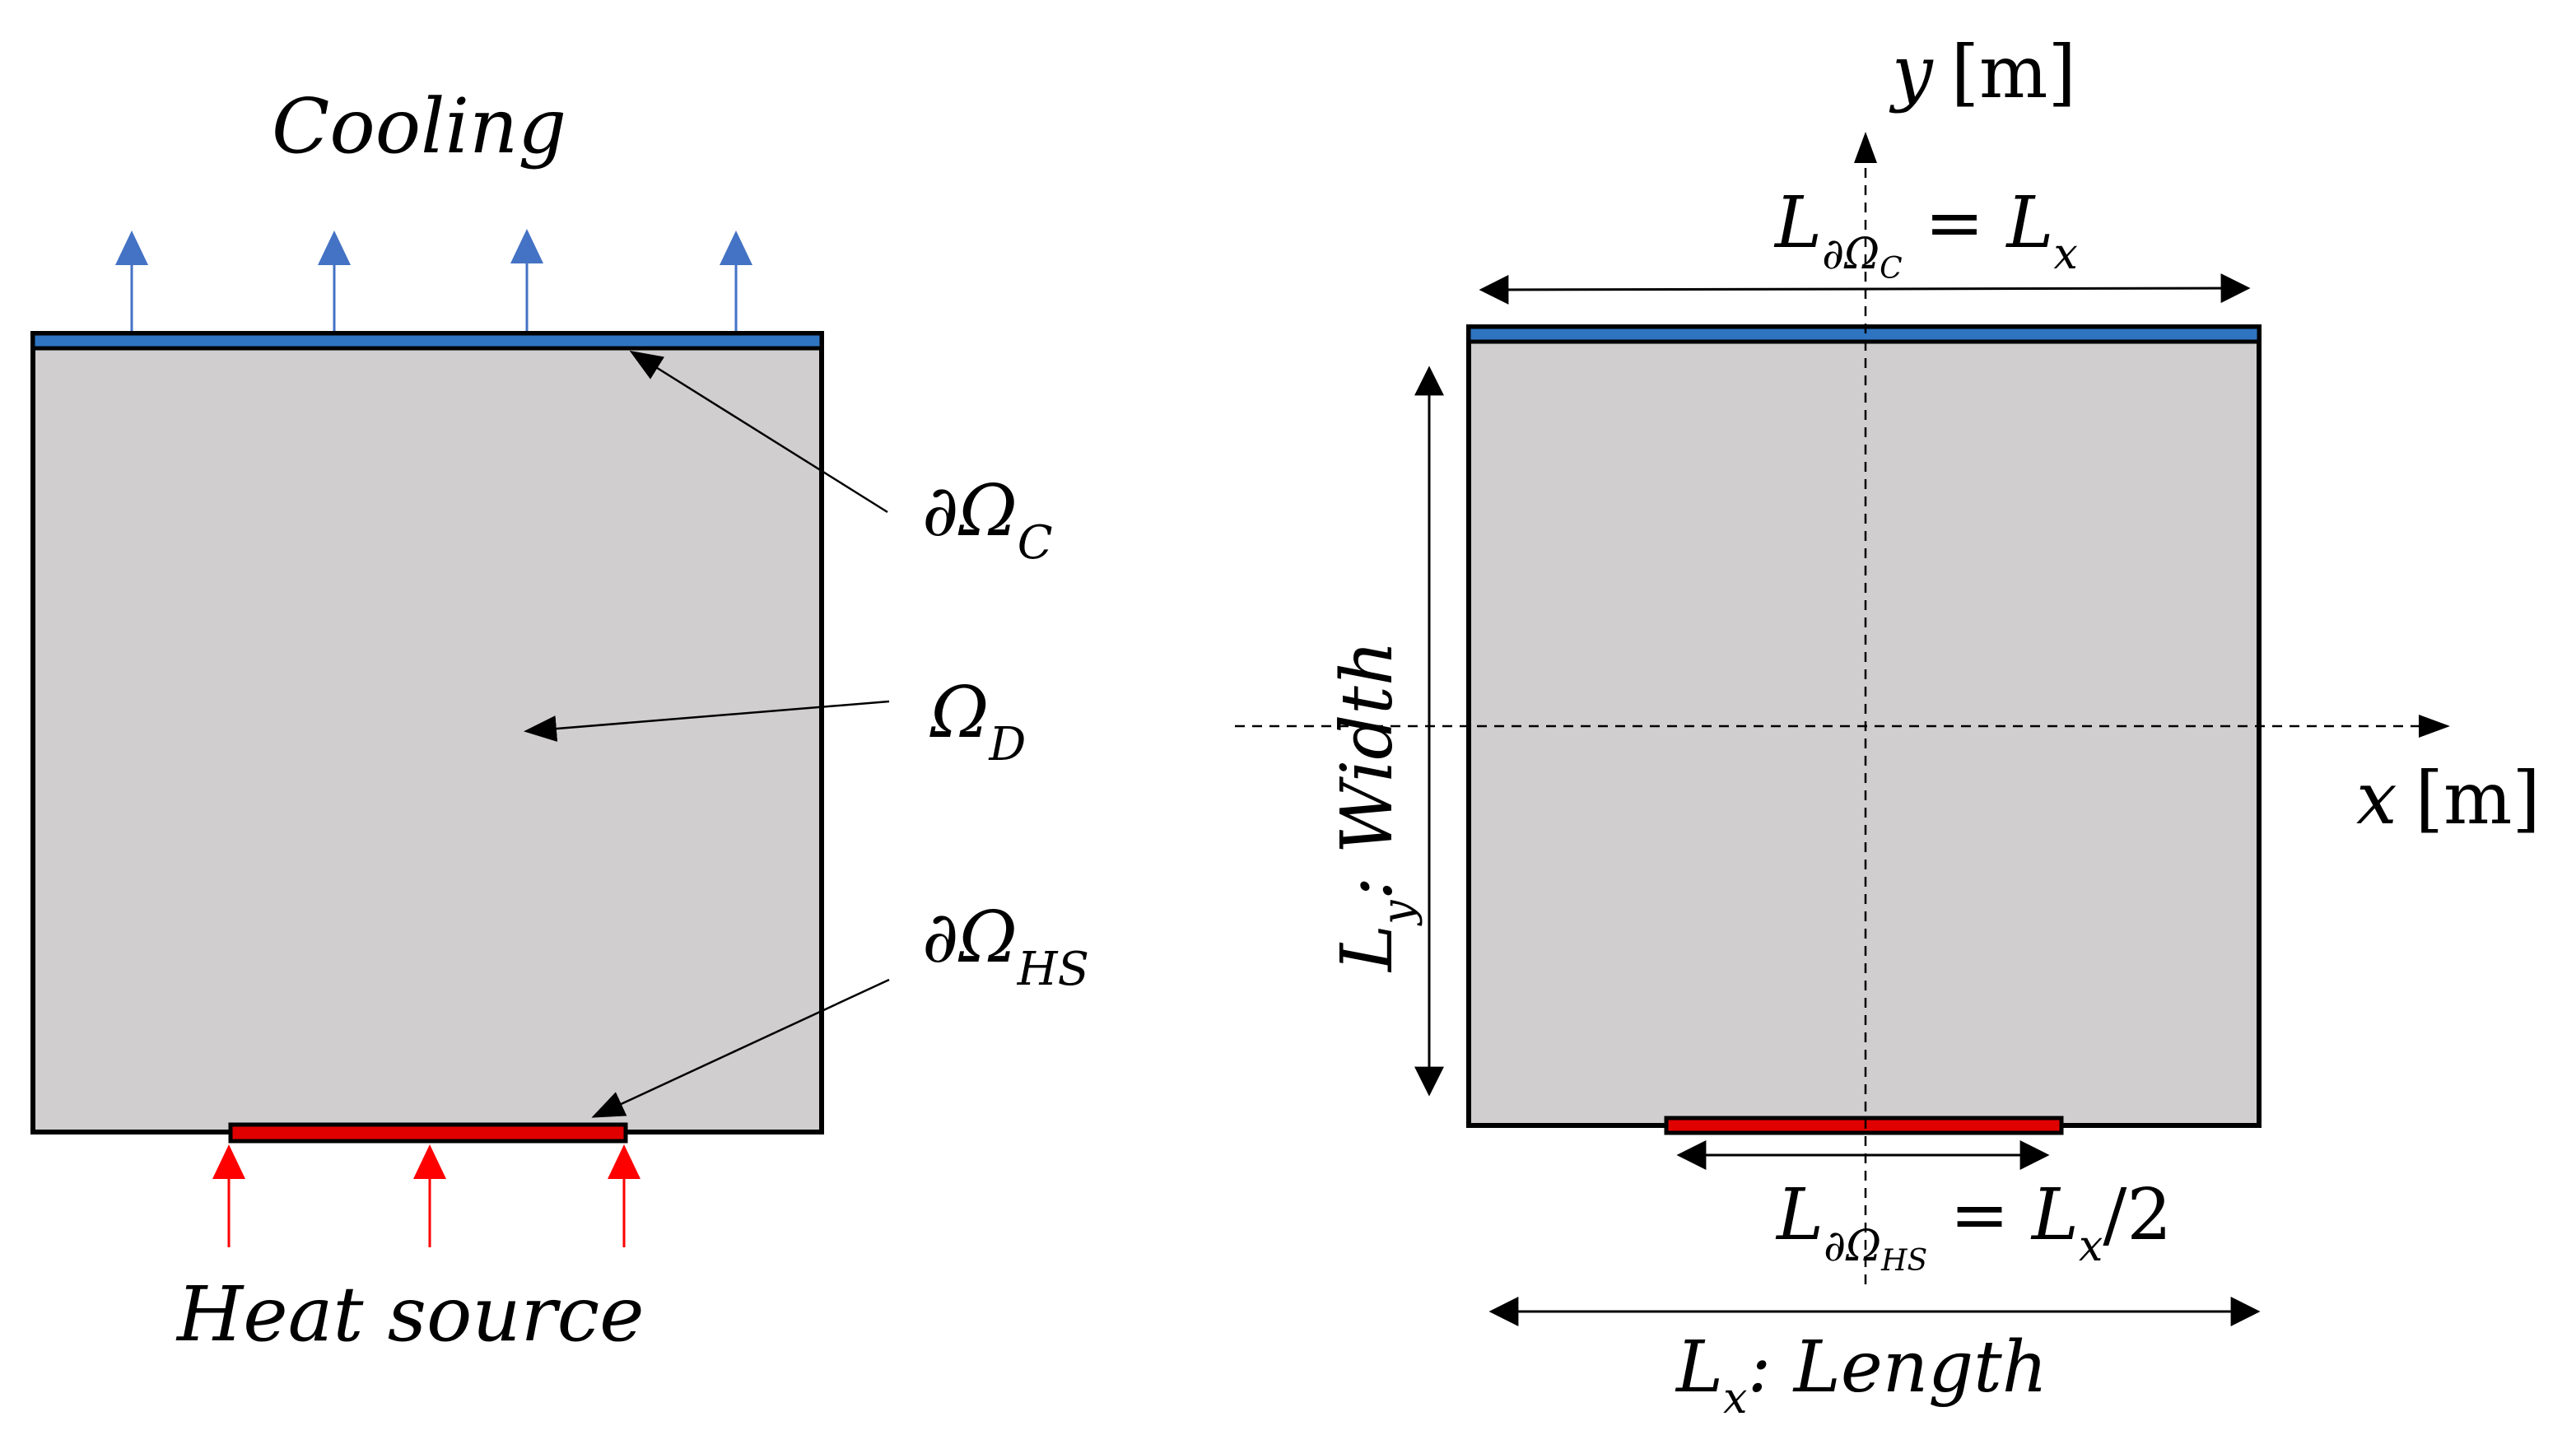 The height and width of the screenshot is (1449, 2576). I want to click on right-cooling-boundary, so click(1864, 334).